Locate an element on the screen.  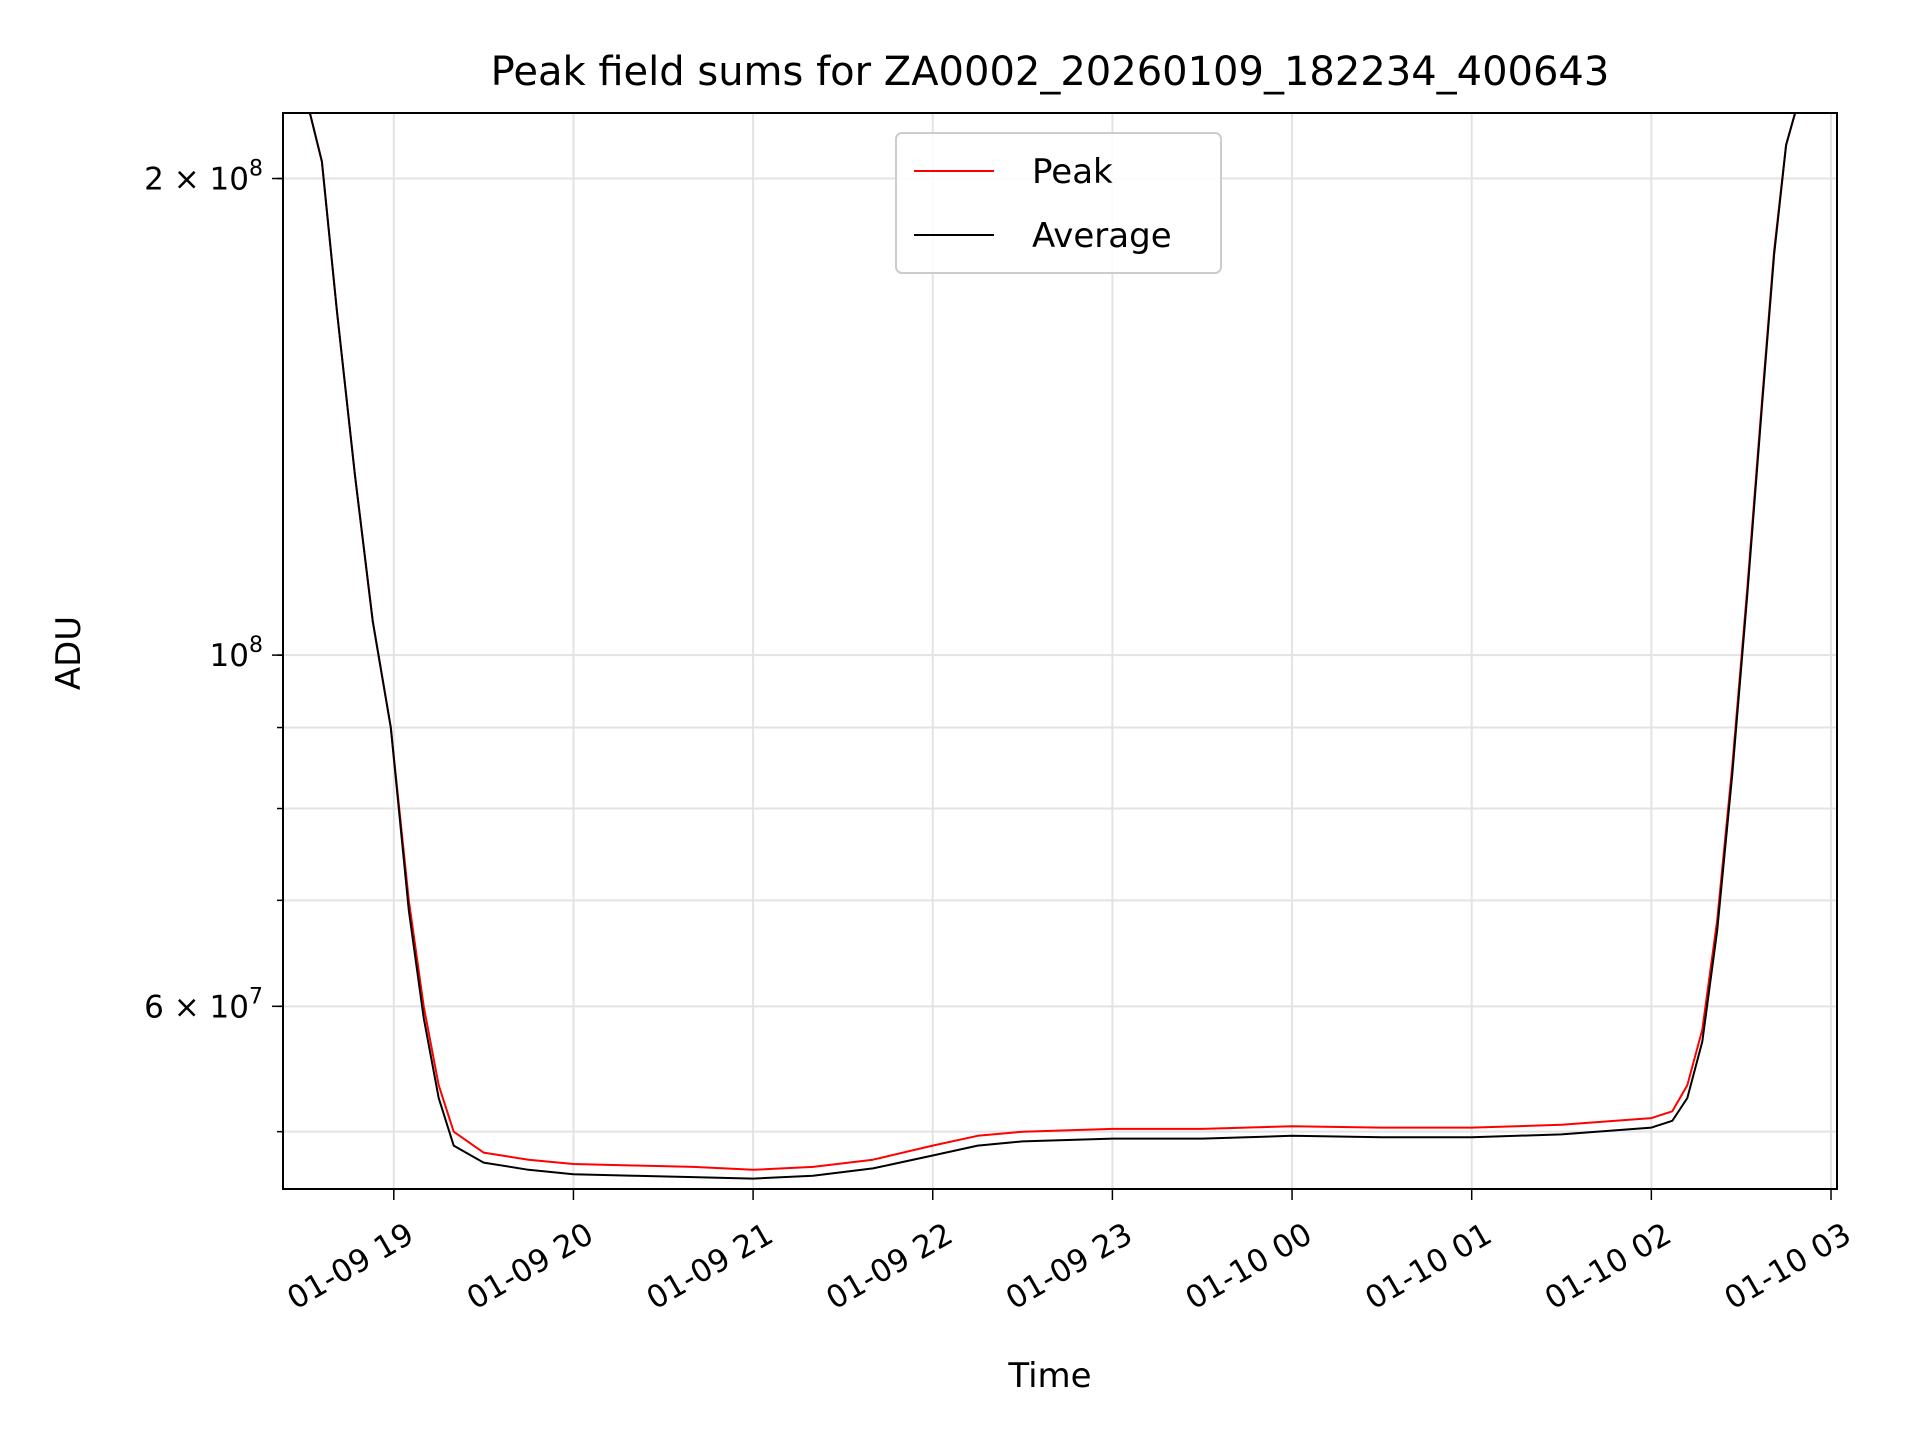
y-tick-label: 108 is located at coordinates (236, 653).